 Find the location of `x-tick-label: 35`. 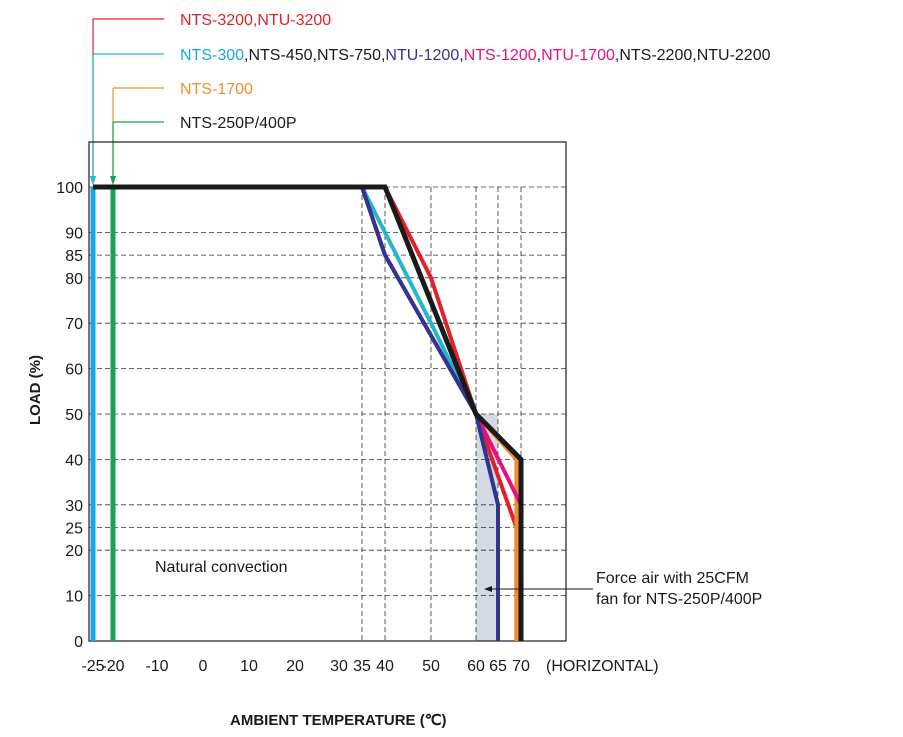

x-tick-label: 35 is located at coordinates (362, 666).